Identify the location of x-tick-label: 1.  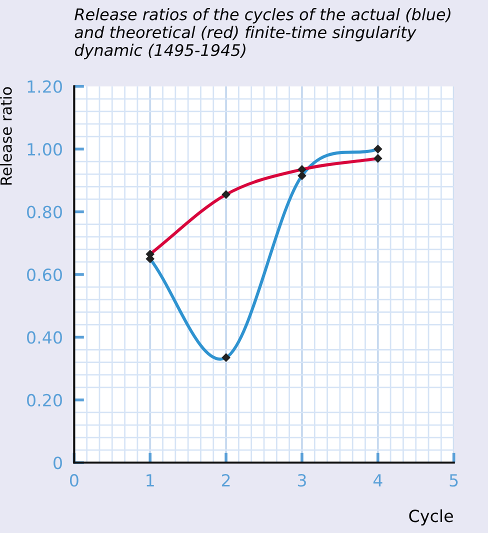
(150, 480).